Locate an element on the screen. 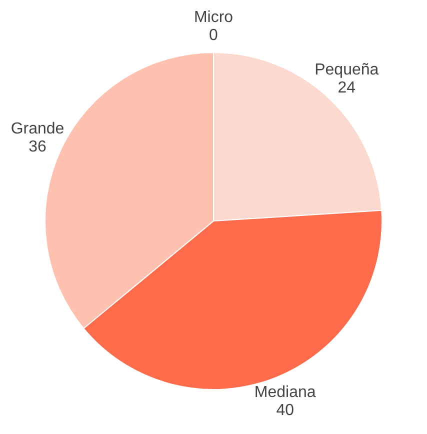 The height and width of the screenshot is (434, 427). data-label: 24 is located at coordinates (347, 88).